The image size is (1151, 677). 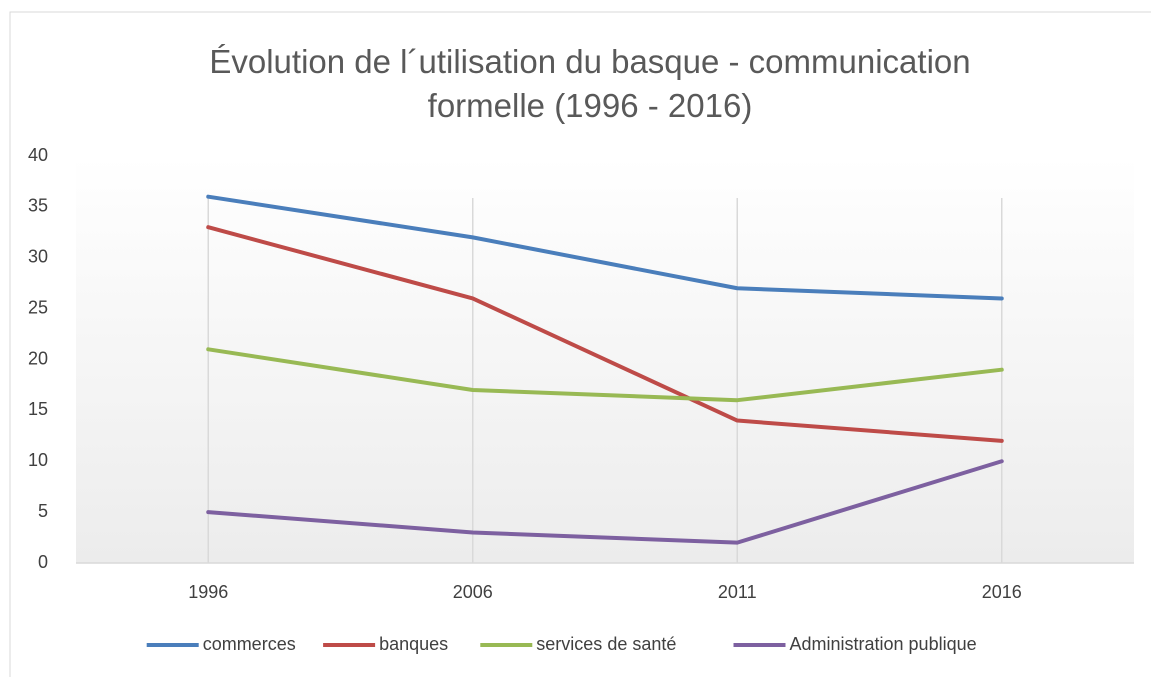 What do you see at coordinates (737, 592) in the screenshot?
I see `x-tick-label: 2011` at bounding box center [737, 592].